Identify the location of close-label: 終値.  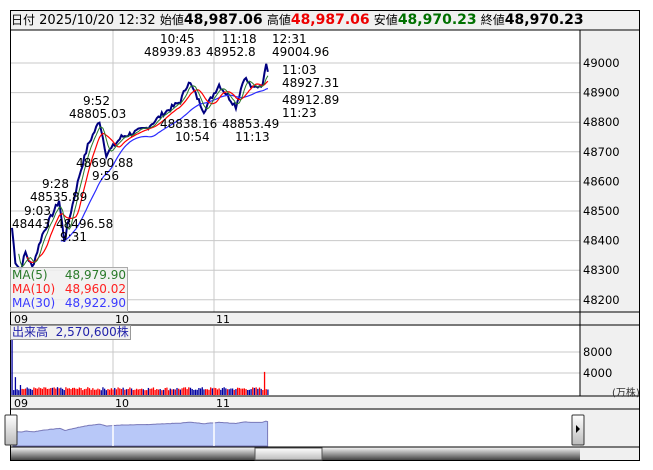
(492, 20).